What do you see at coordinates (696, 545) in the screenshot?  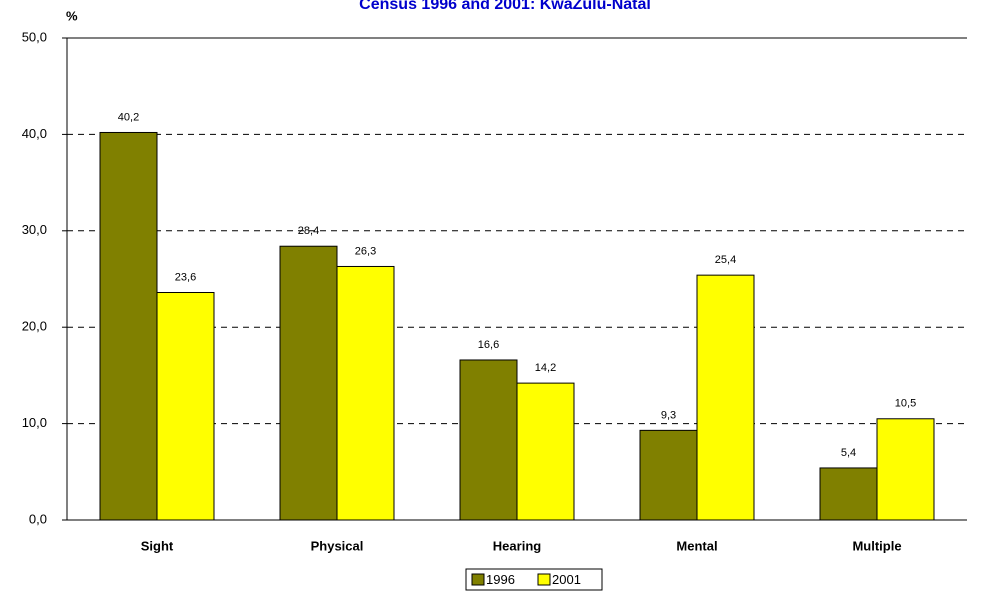 I see `x-tick-label: Mental` at bounding box center [696, 545].